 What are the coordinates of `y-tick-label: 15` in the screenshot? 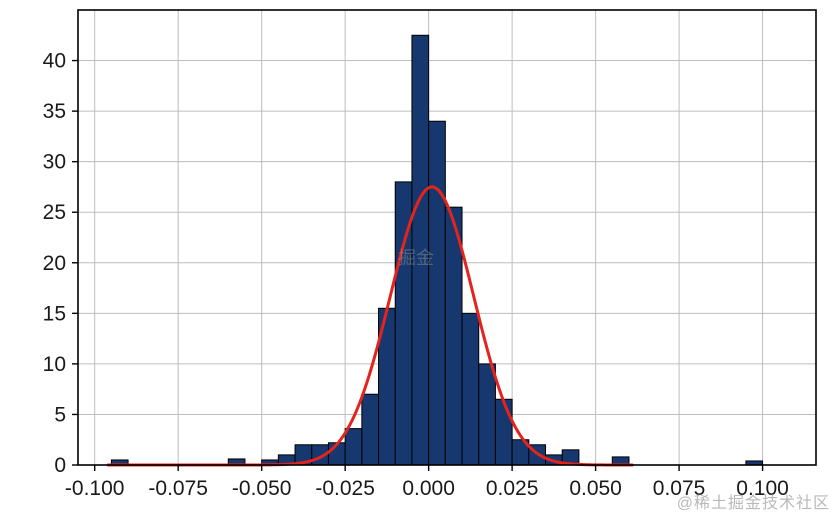 It's located at (54, 313).